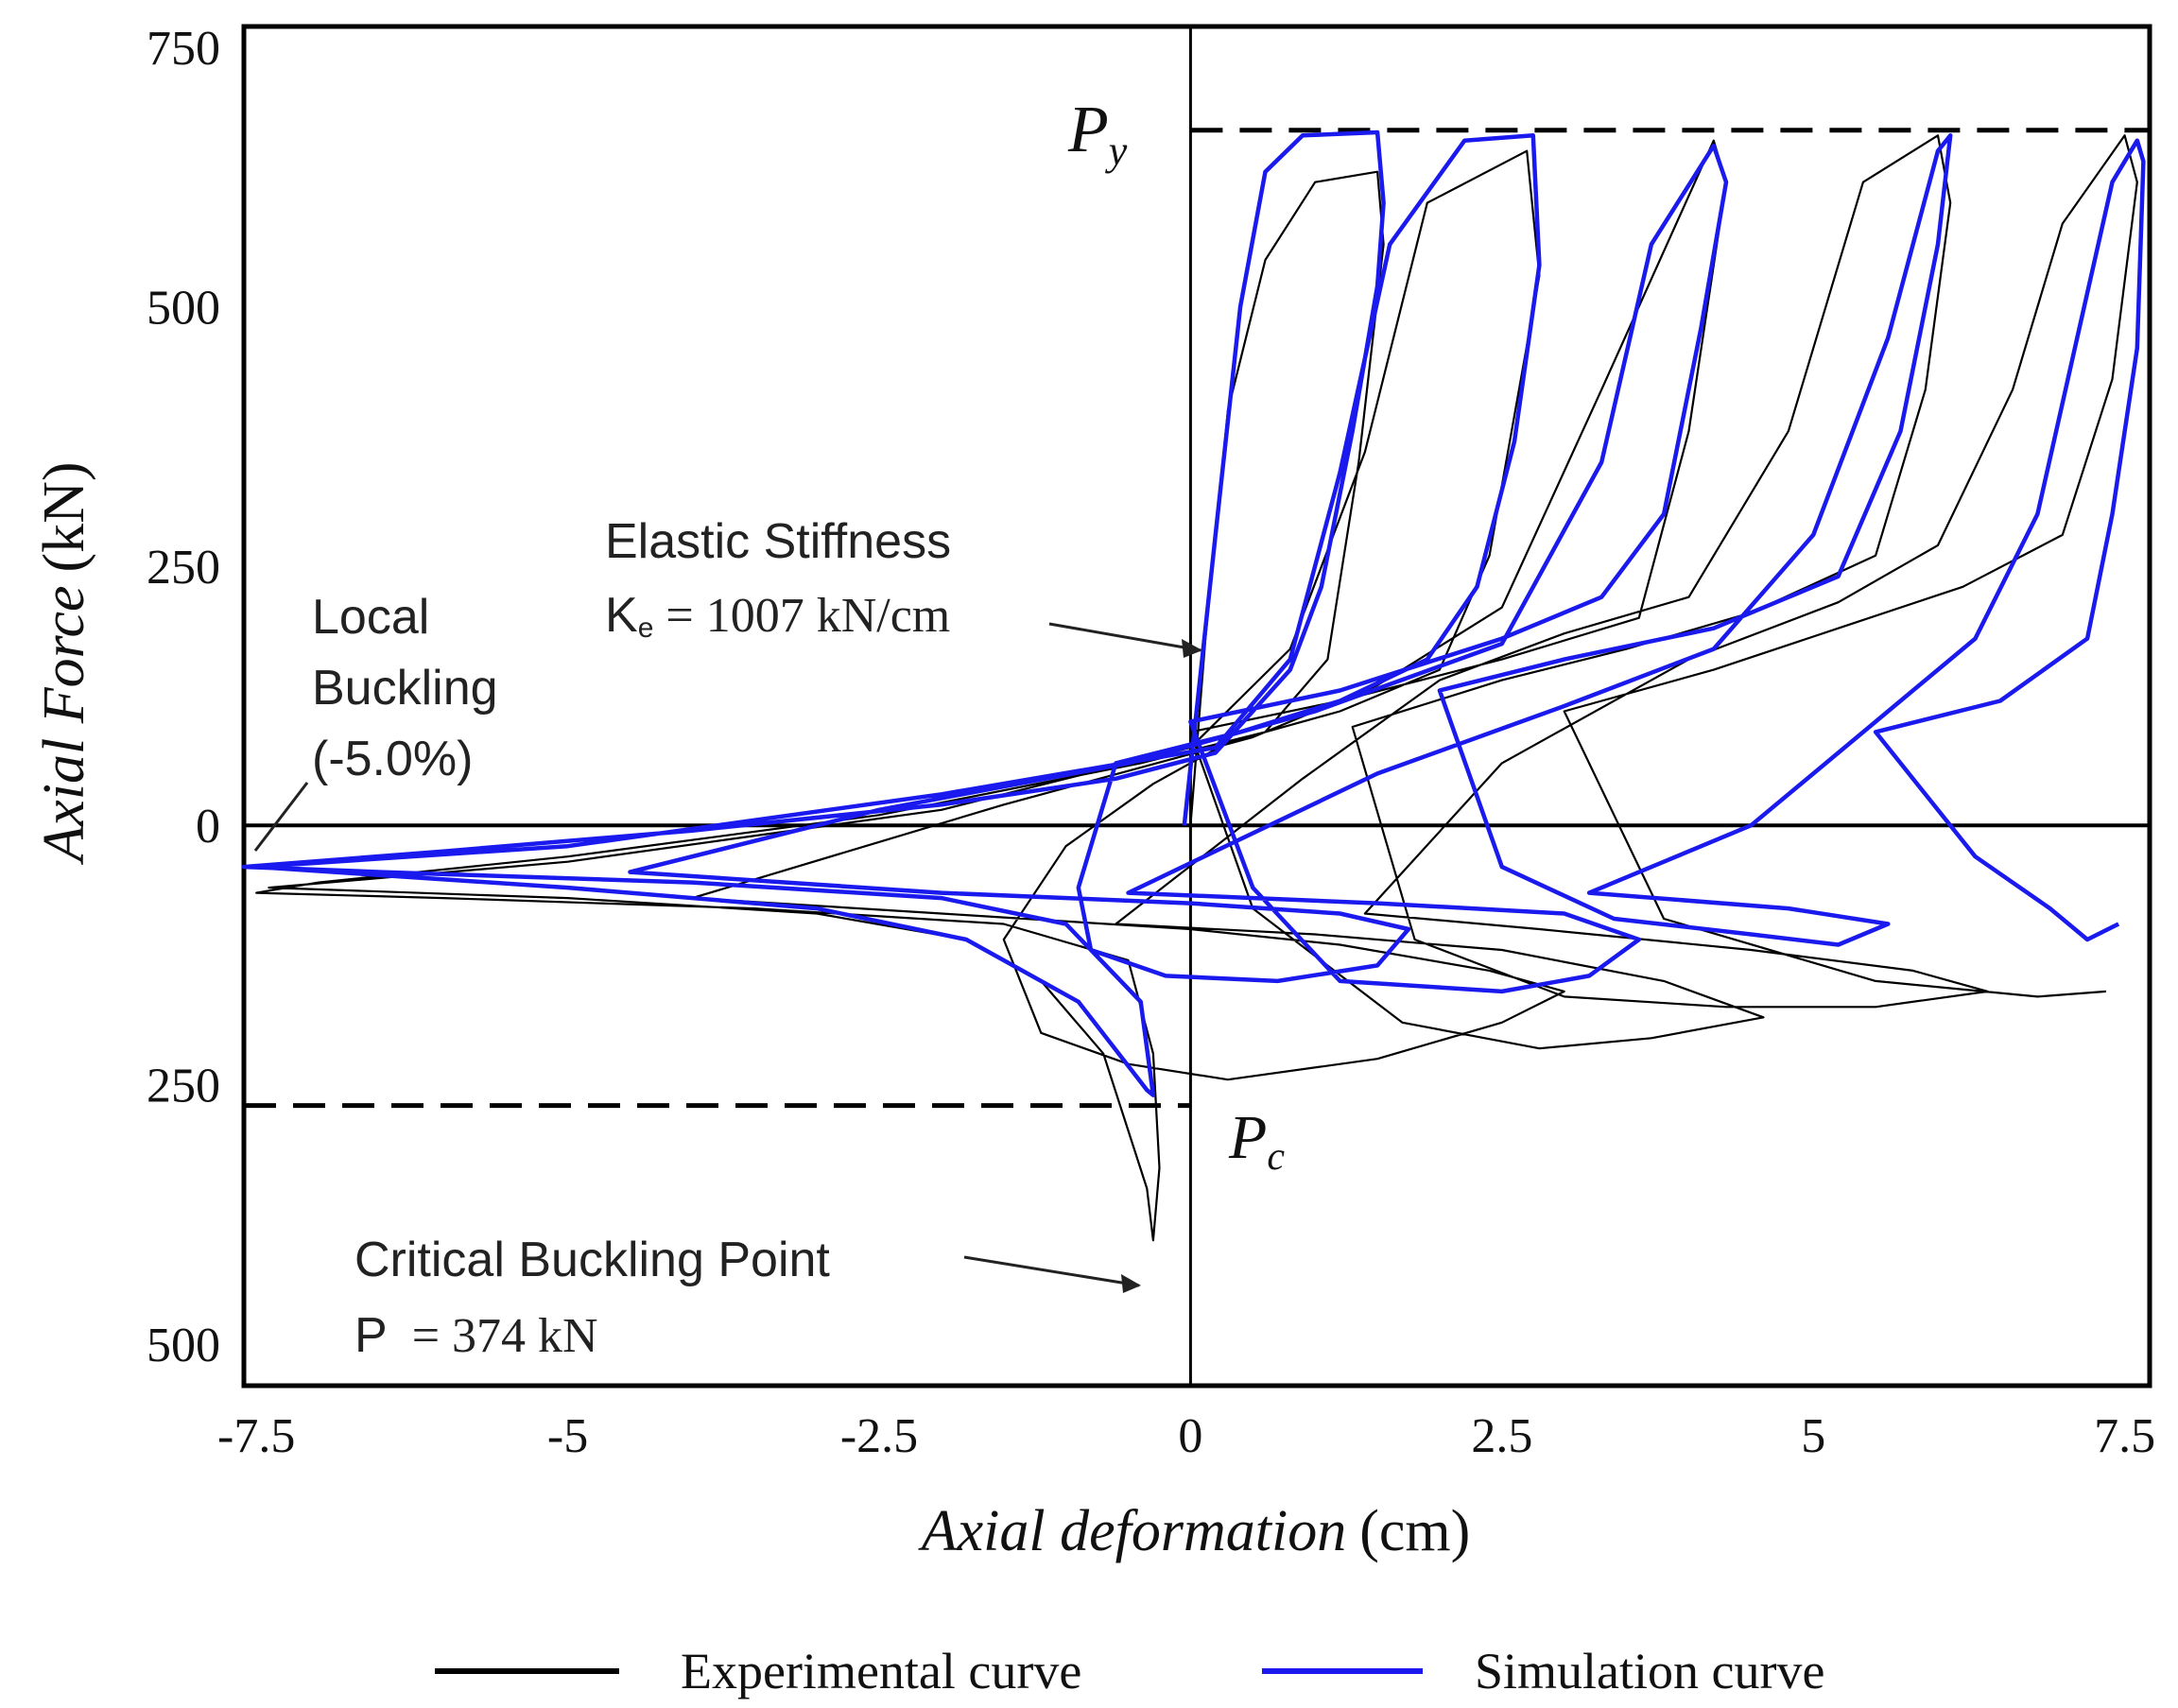  I want to click on pc-subscript: c, so click(1276, 1157).